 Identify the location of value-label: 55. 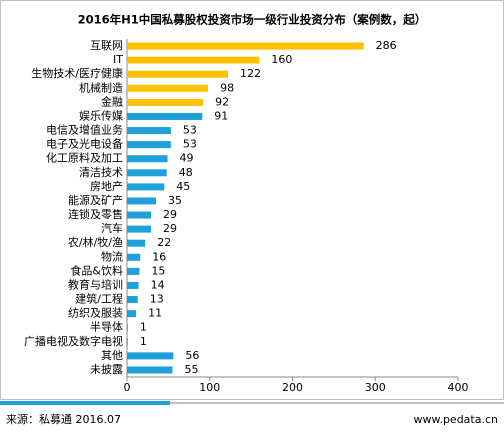
(192, 369).